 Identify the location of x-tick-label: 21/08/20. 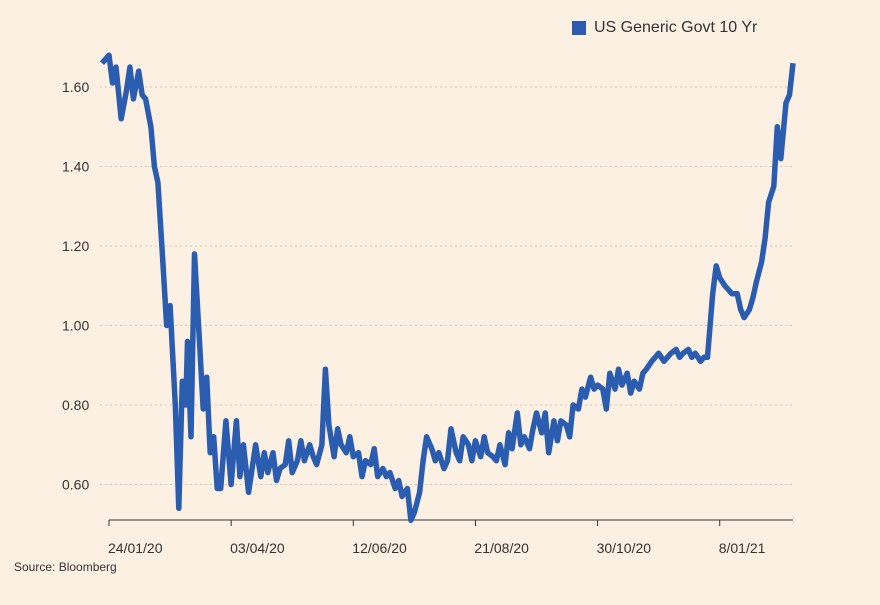
(501, 548).